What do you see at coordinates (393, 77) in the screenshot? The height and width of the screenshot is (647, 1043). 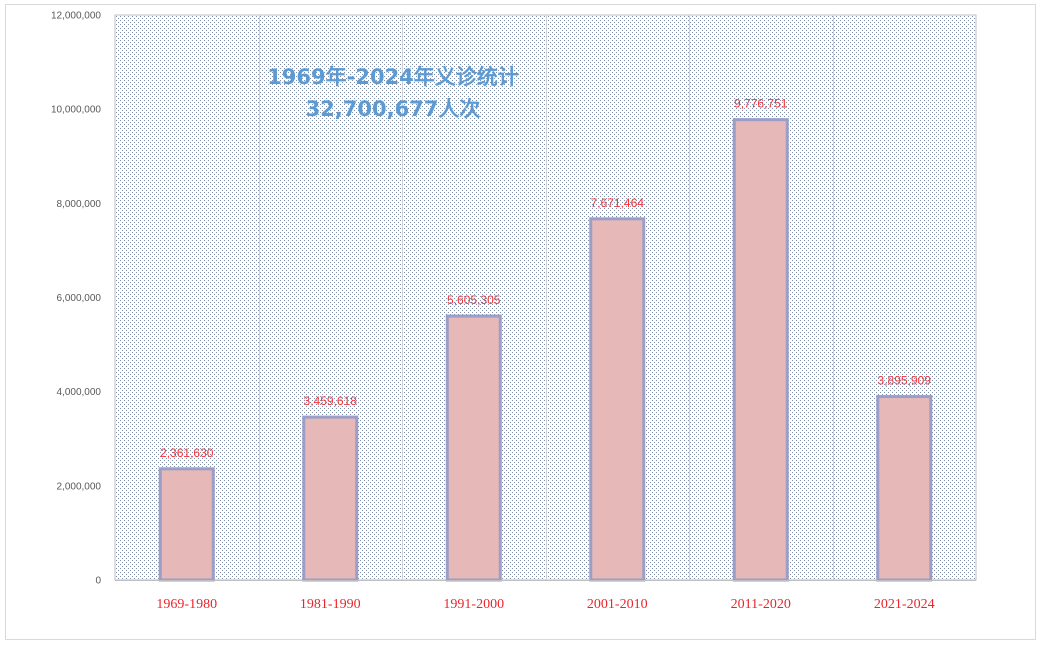 I see `chart-title: 1969年-2024年义诊统计` at bounding box center [393, 77].